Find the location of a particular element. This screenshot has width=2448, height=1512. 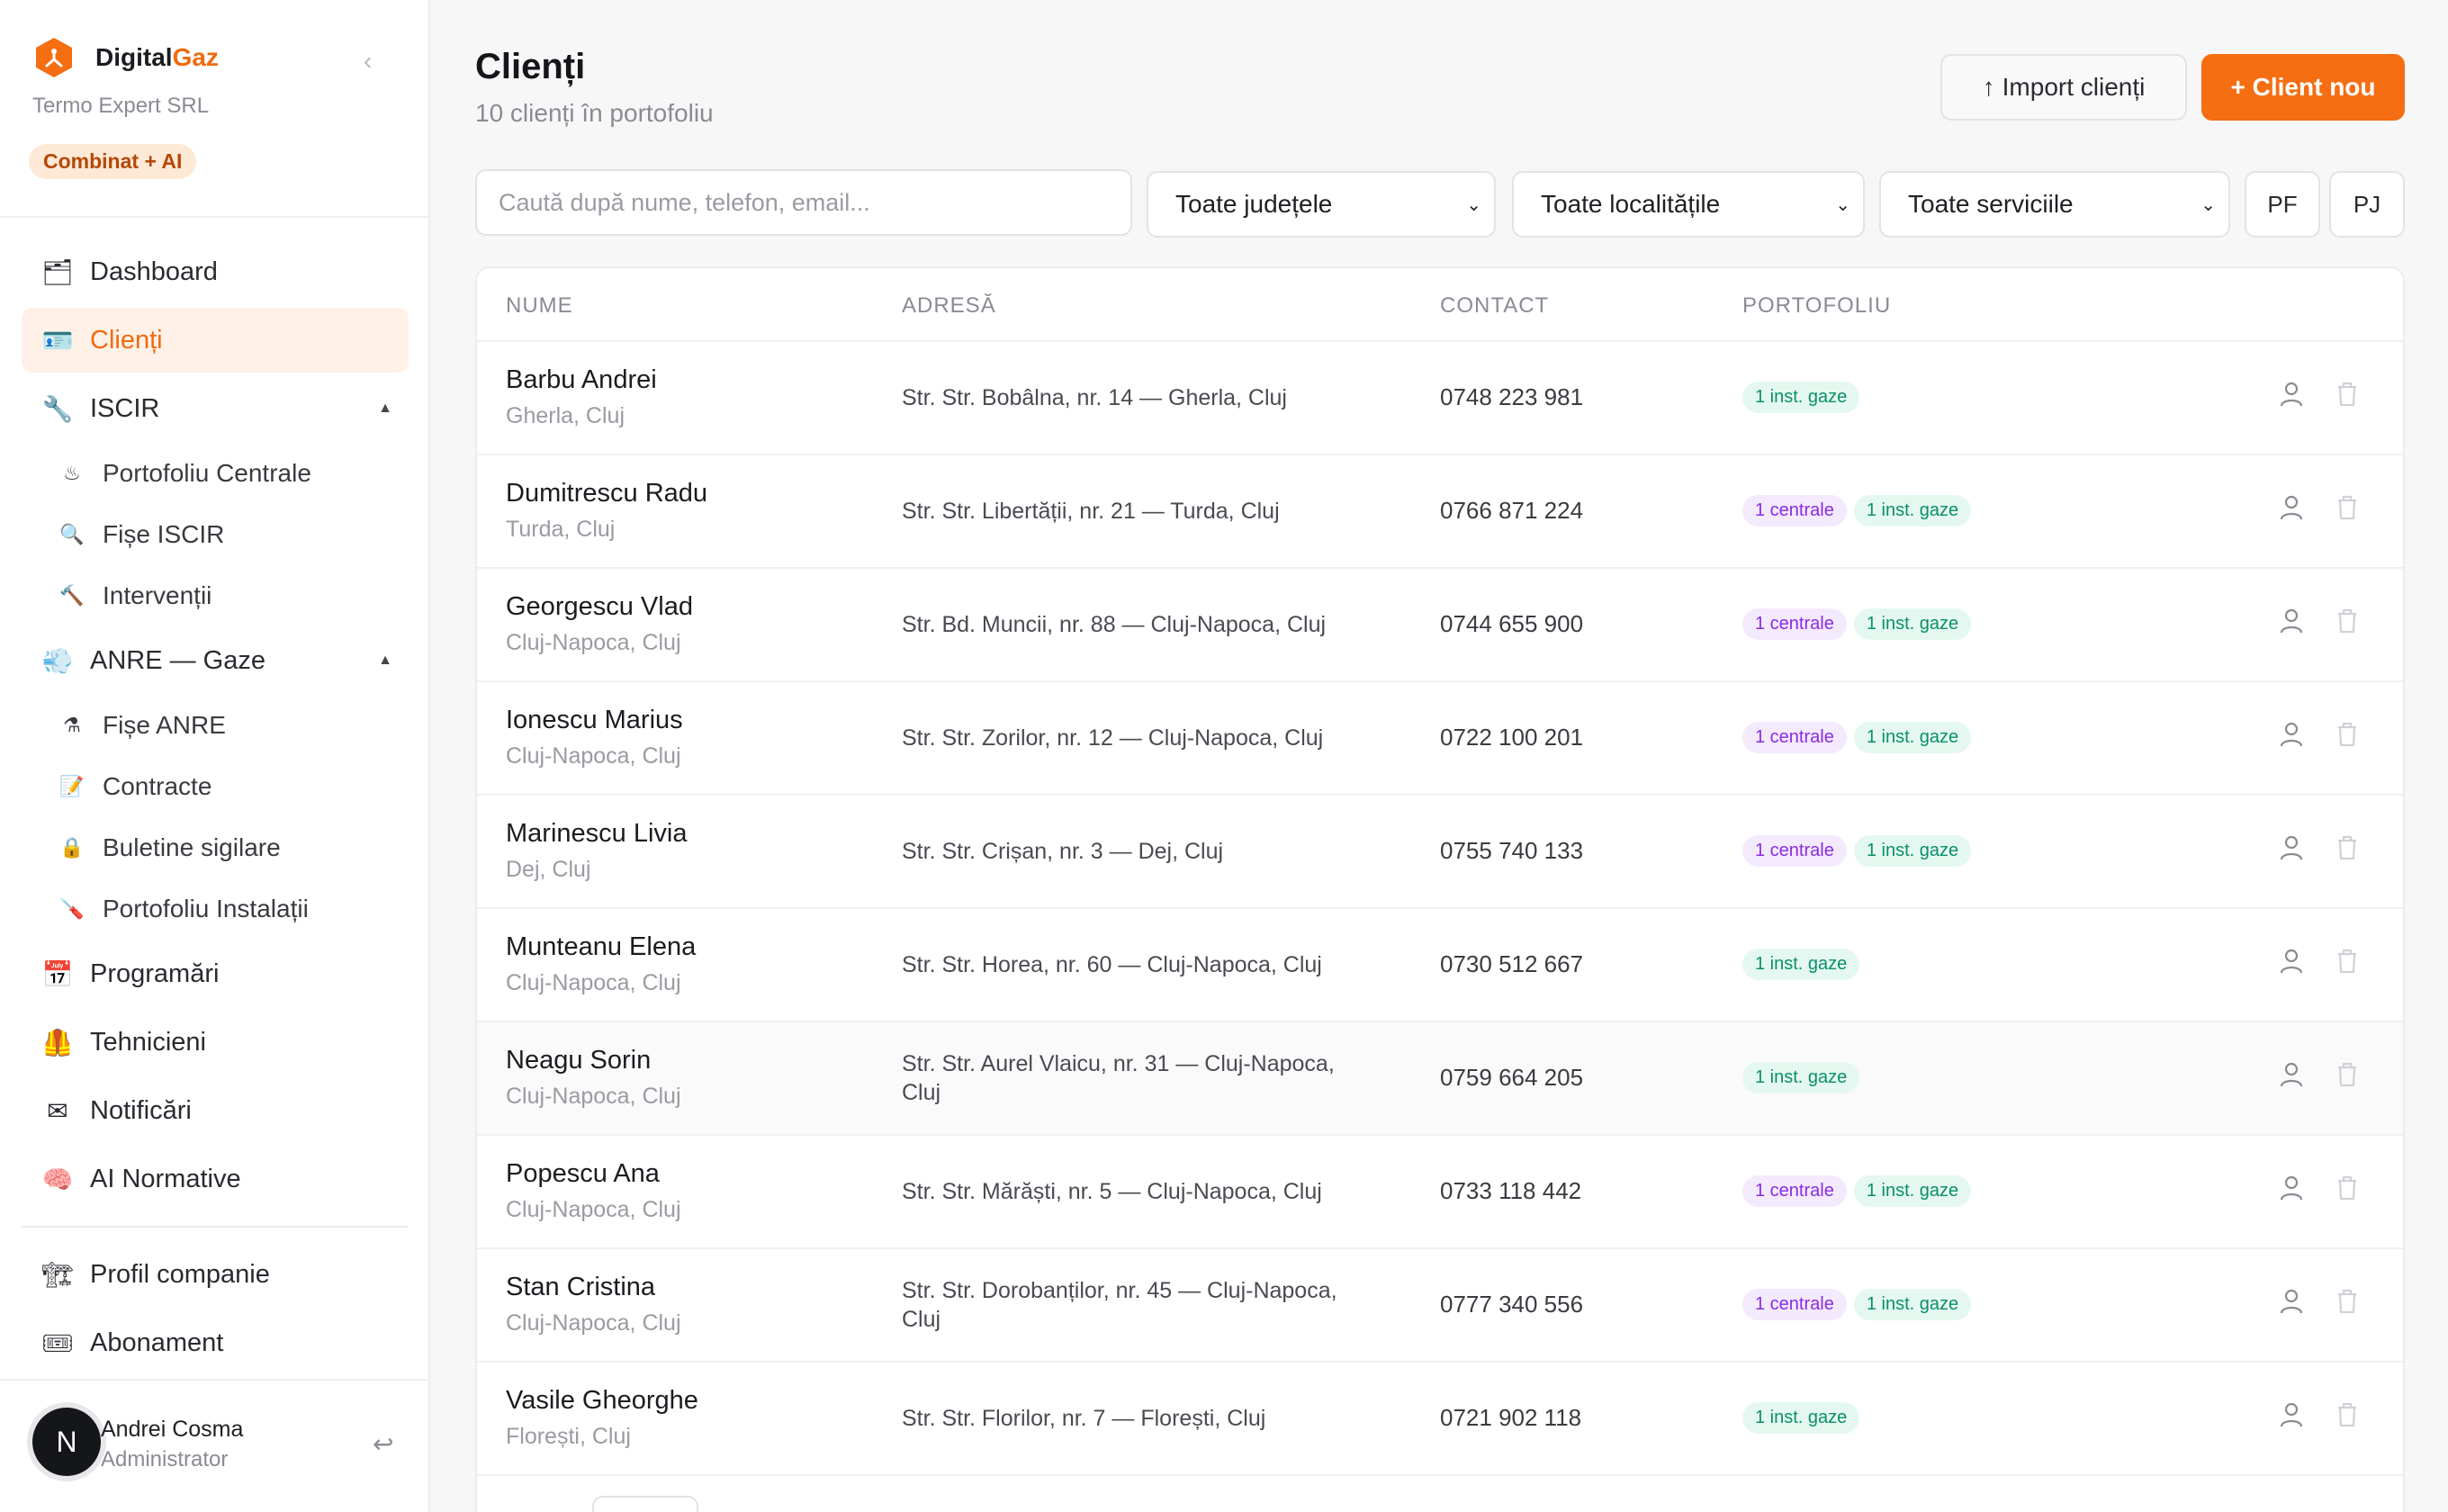

pagination-control is located at coordinates (645, 1504).